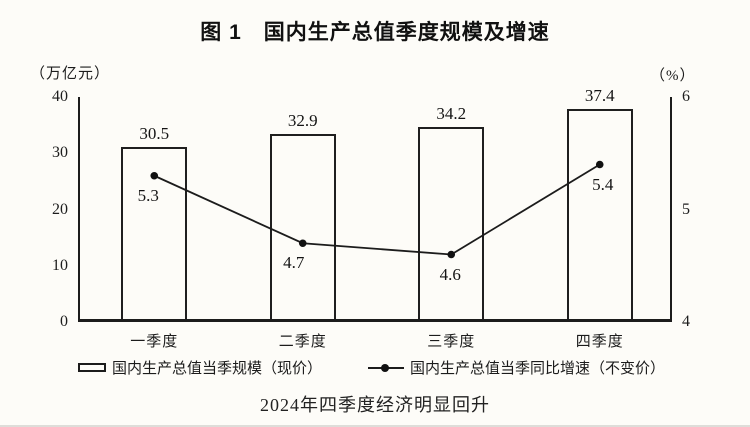  I want to click on line-swatch-icon, so click(386, 367).